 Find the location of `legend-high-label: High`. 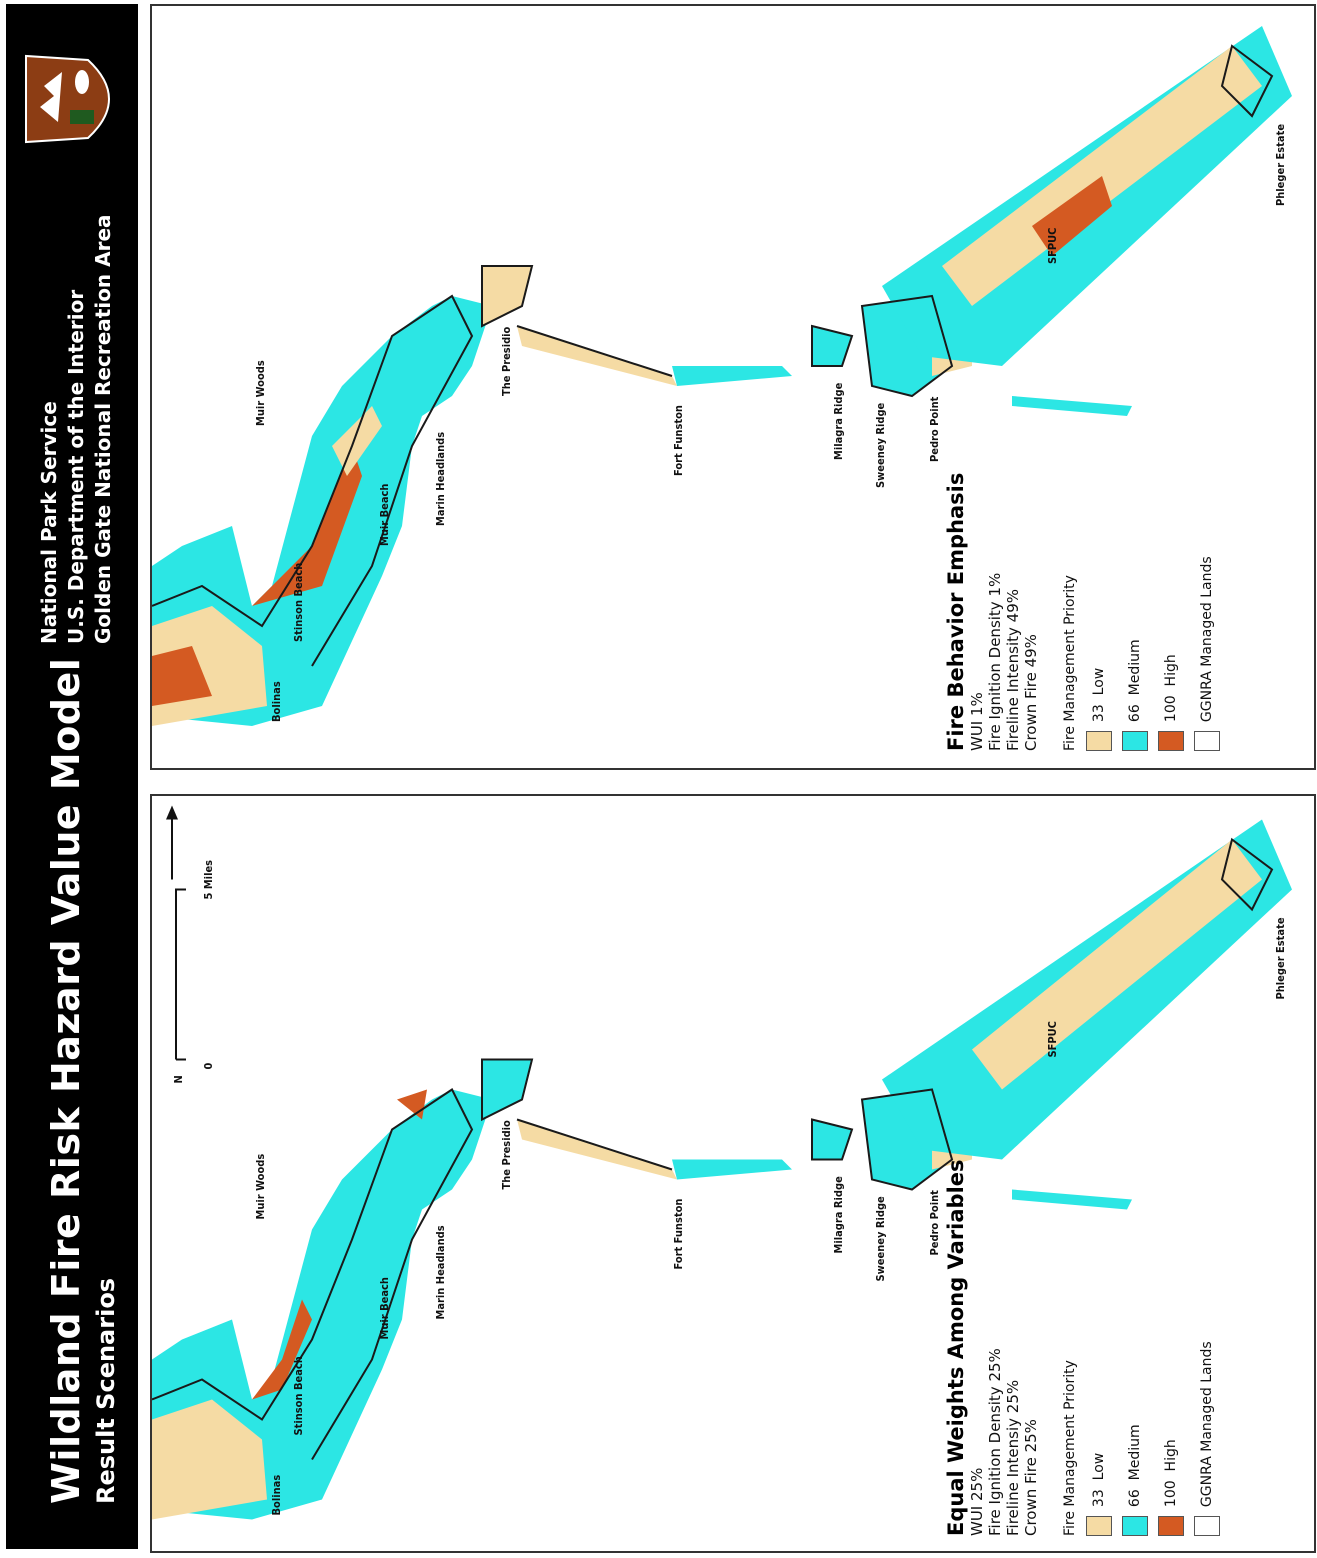

legend-high-label: High is located at coordinates (1171, 670).